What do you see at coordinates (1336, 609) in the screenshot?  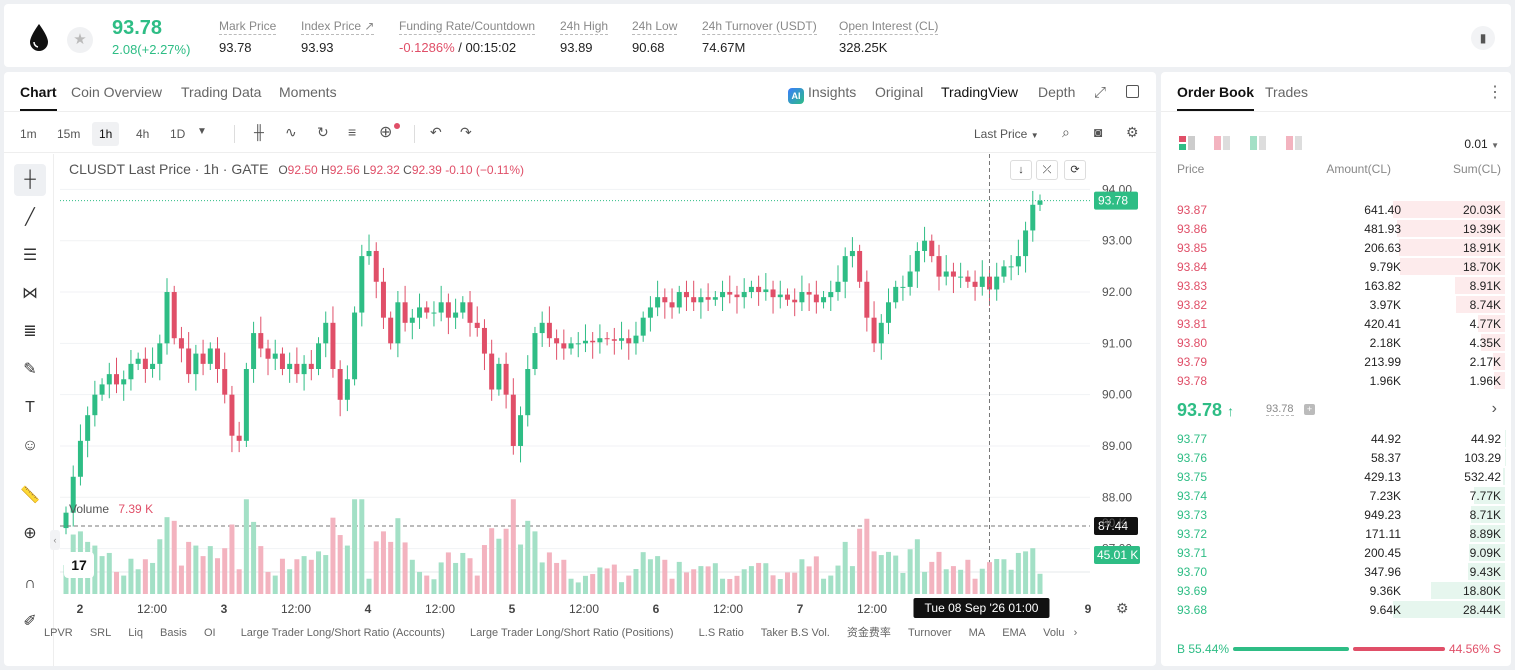 I see `bid-row: 93.68 9.64K 28.44K` at bounding box center [1336, 609].